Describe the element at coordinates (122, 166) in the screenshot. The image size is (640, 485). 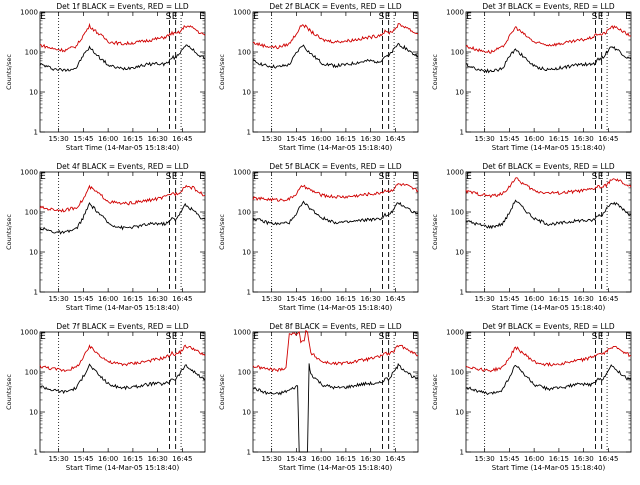
I see `chart-title: Det 4f BLACK = Events, RED = LLD` at that location.